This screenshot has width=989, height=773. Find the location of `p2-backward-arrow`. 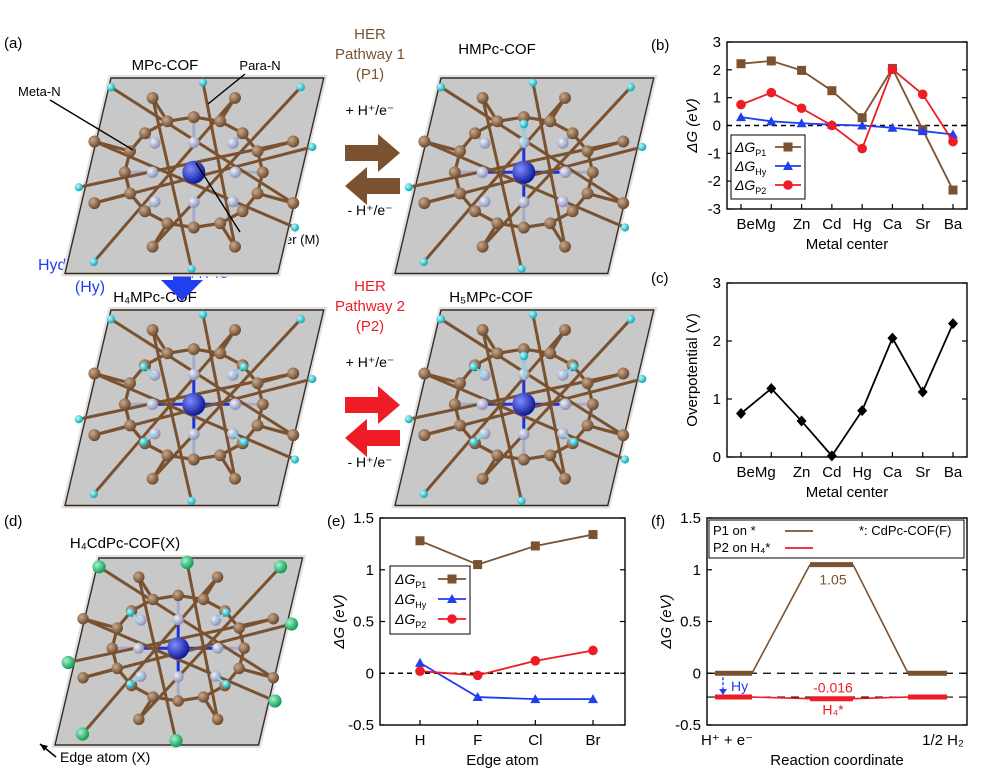

p2-backward-arrow is located at coordinates (372, 438).